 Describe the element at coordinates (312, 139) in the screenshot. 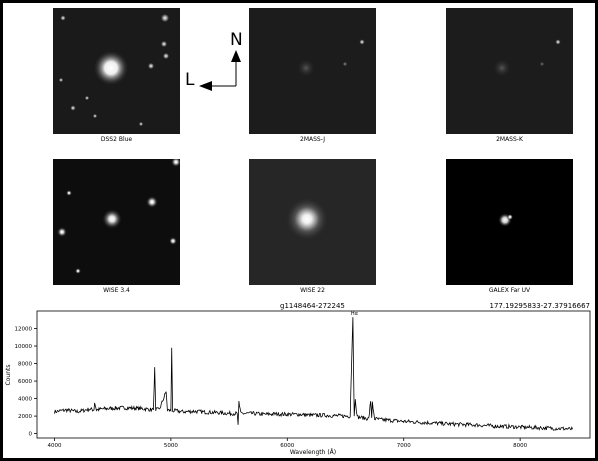

I see `caption-2mass-j: 2MASS-J` at that location.